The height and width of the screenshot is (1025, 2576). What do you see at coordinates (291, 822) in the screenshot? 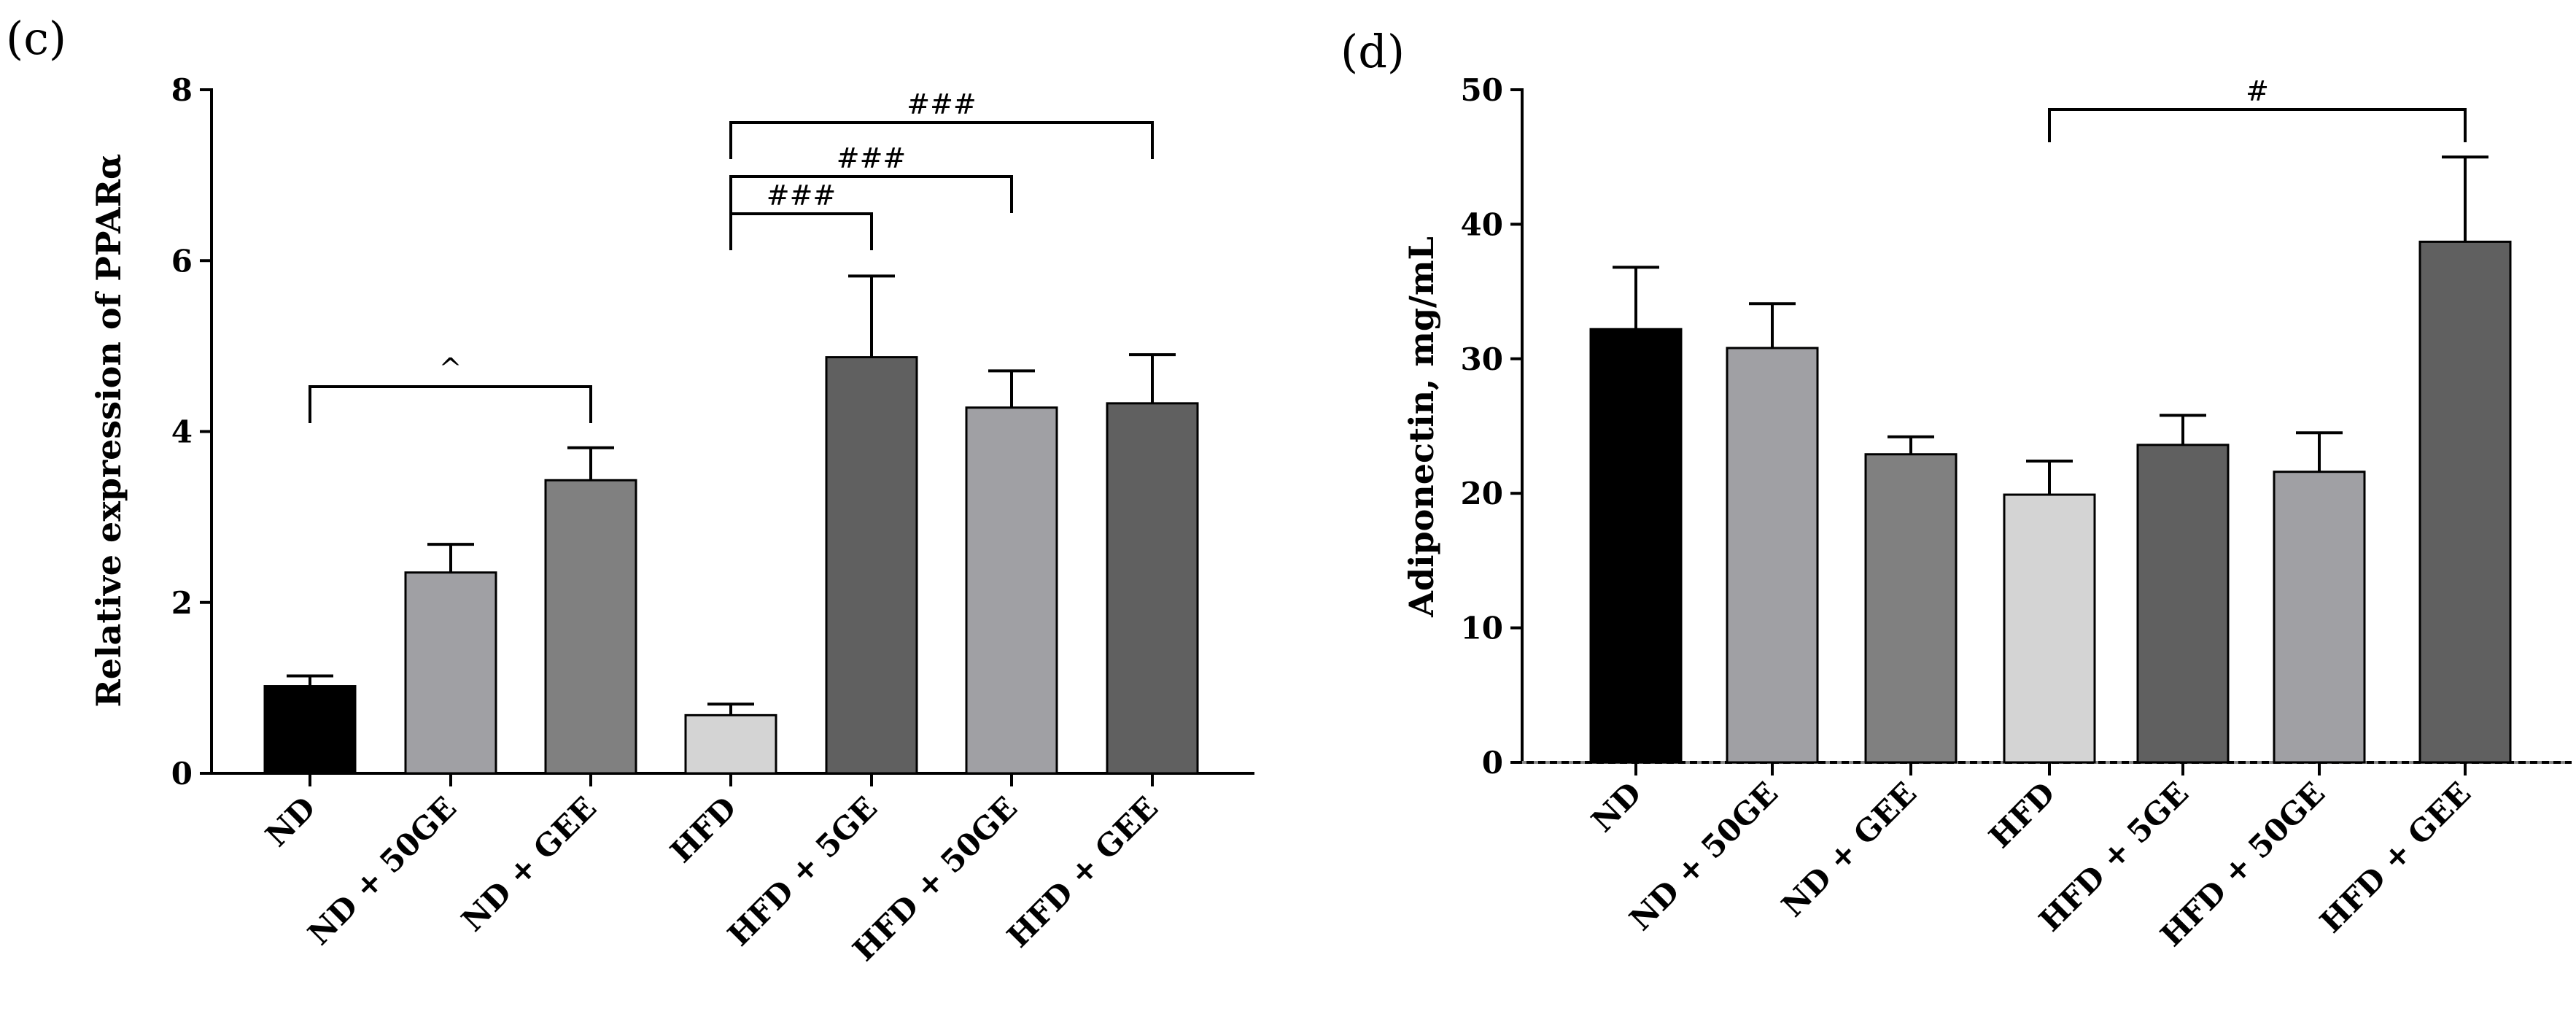
I see `panel-c-x-tick-label-0: ND` at bounding box center [291, 822].